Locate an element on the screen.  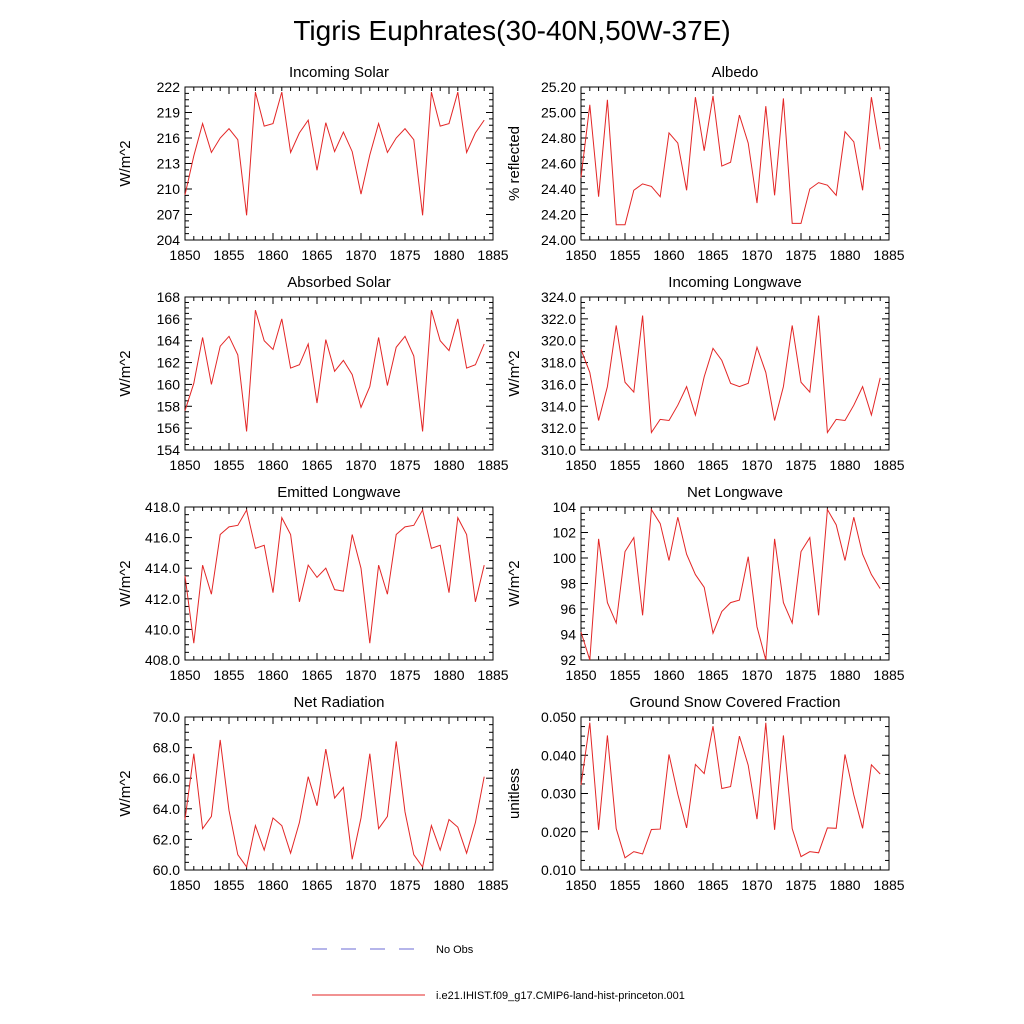
y-tick-label: 213 is located at coordinates (169, 164).